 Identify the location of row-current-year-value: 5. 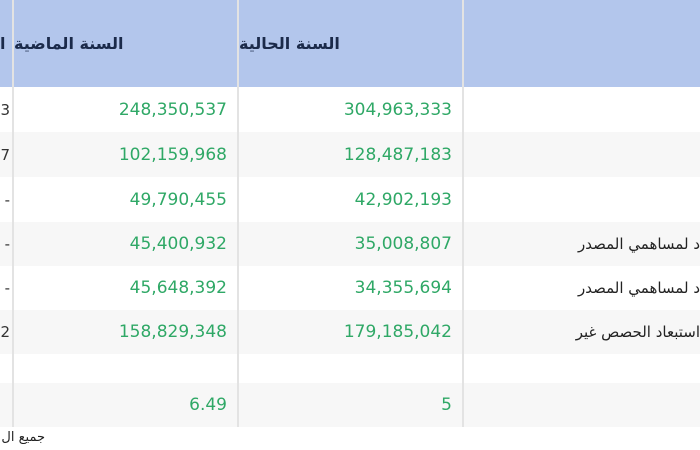
(446, 405).